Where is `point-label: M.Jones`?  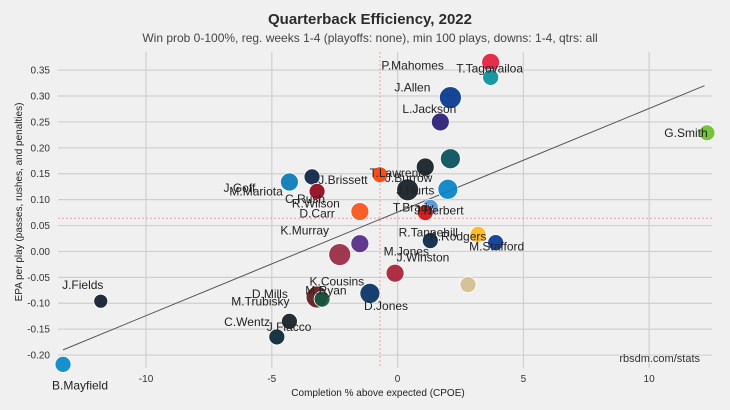
point-label: M.Jones is located at coordinates (406, 252).